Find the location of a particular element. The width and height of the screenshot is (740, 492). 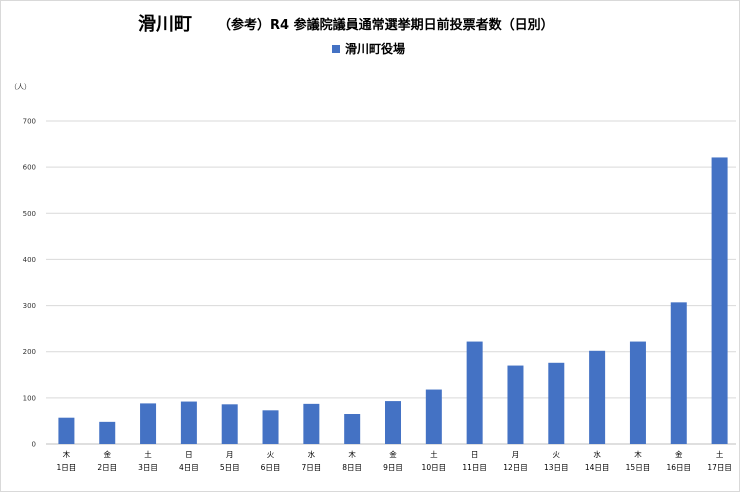

y-tick-label: 500 is located at coordinates (29, 214).